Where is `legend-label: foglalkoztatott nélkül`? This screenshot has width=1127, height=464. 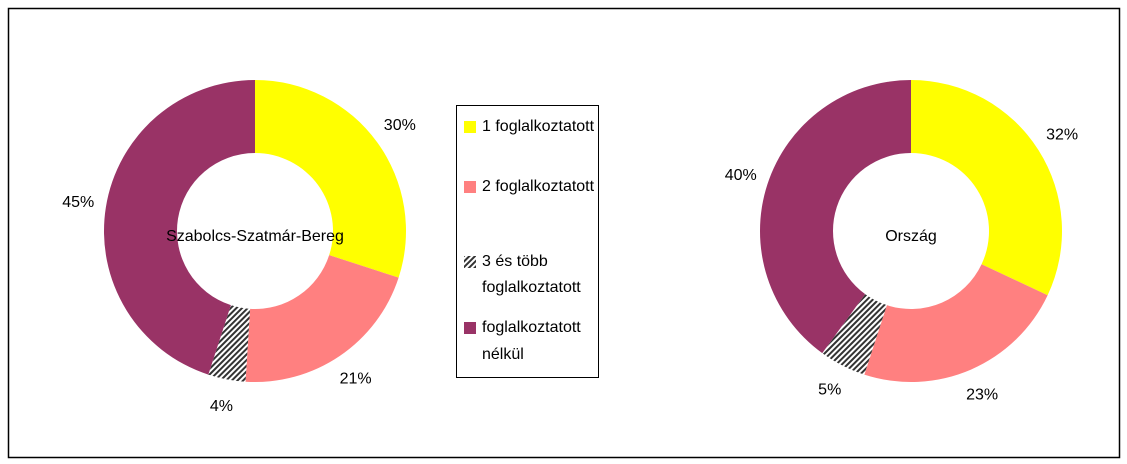 legend-label: foglalkoztatott nélkül is located at coordinates (531, 341).